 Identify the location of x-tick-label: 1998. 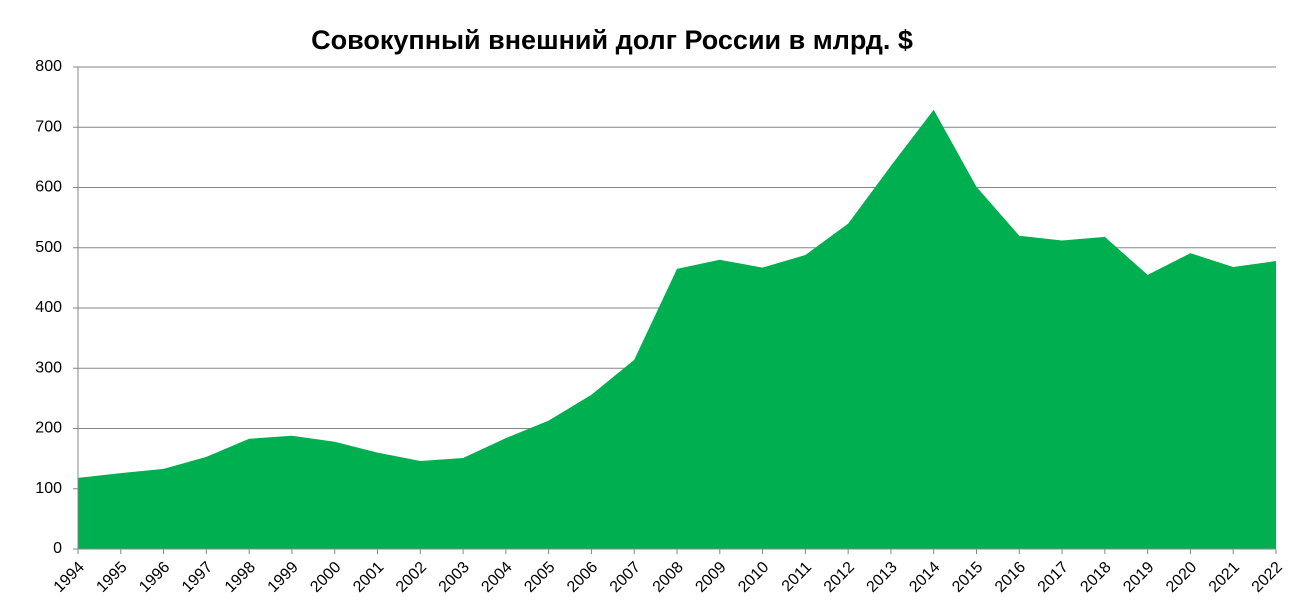
(240, 577).